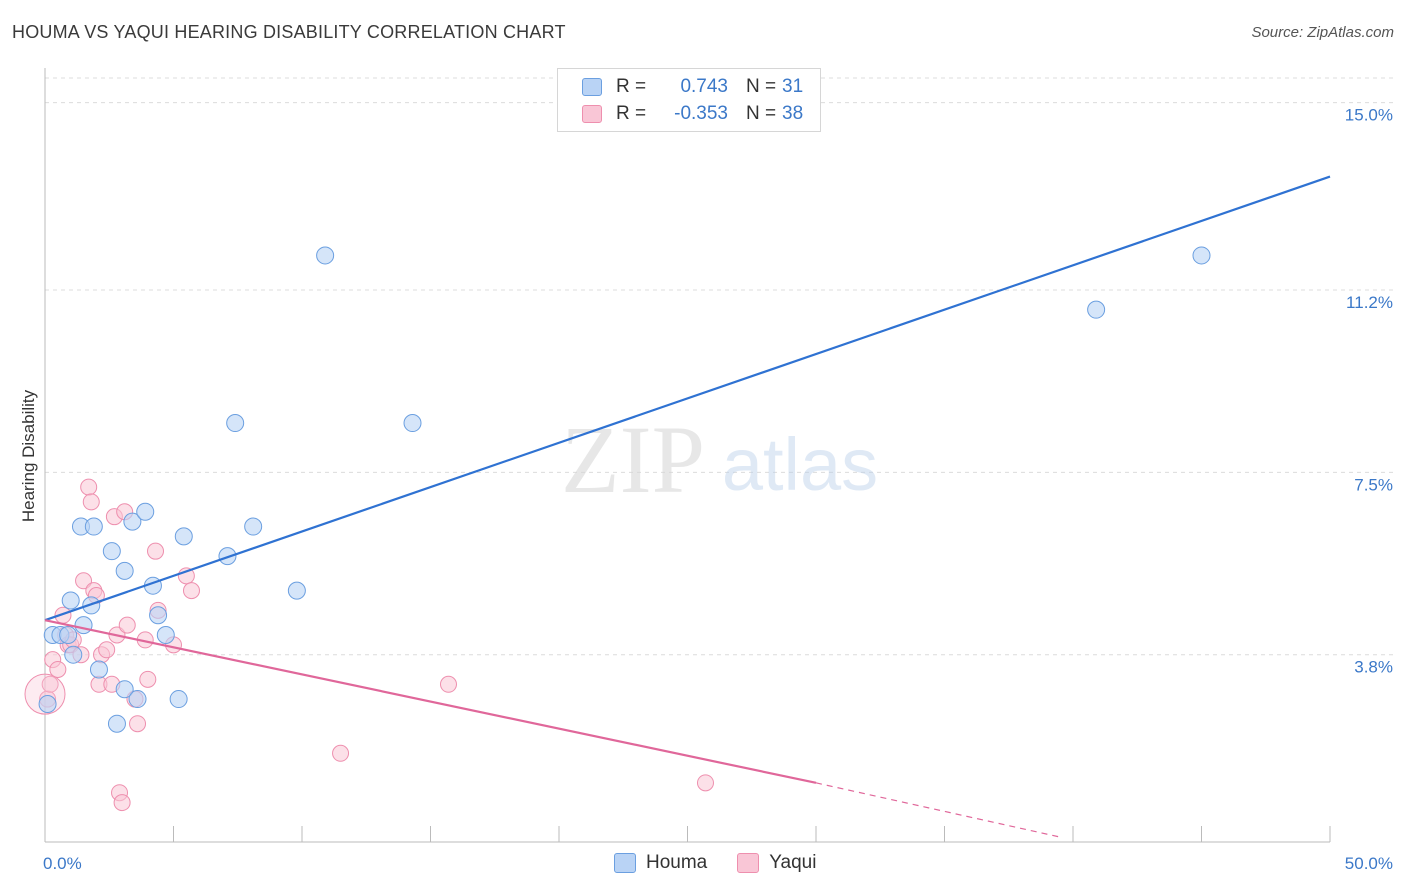 The height and width of the screenshot is (892, 1406). Describe the element at coordinates (730, 863) in the screenshot. I see `series-legend: Houma Yaqui` at that location.